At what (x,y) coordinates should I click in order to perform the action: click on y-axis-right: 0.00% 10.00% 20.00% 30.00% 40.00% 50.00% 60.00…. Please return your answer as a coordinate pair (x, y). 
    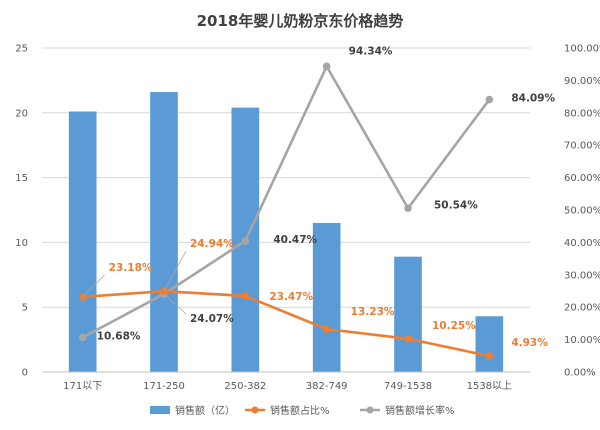
    Looking at the image, I should click on (582, 211).